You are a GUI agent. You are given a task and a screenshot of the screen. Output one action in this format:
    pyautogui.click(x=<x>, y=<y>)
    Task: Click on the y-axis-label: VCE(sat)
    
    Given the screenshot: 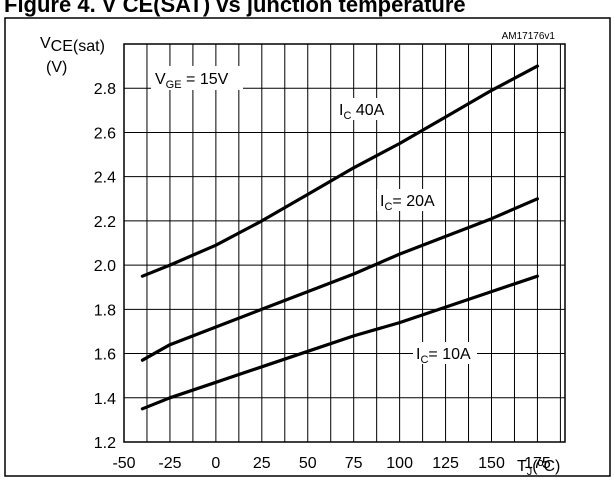 What is the action you would take?
    pyautogui.click(x=72, y=45)
    